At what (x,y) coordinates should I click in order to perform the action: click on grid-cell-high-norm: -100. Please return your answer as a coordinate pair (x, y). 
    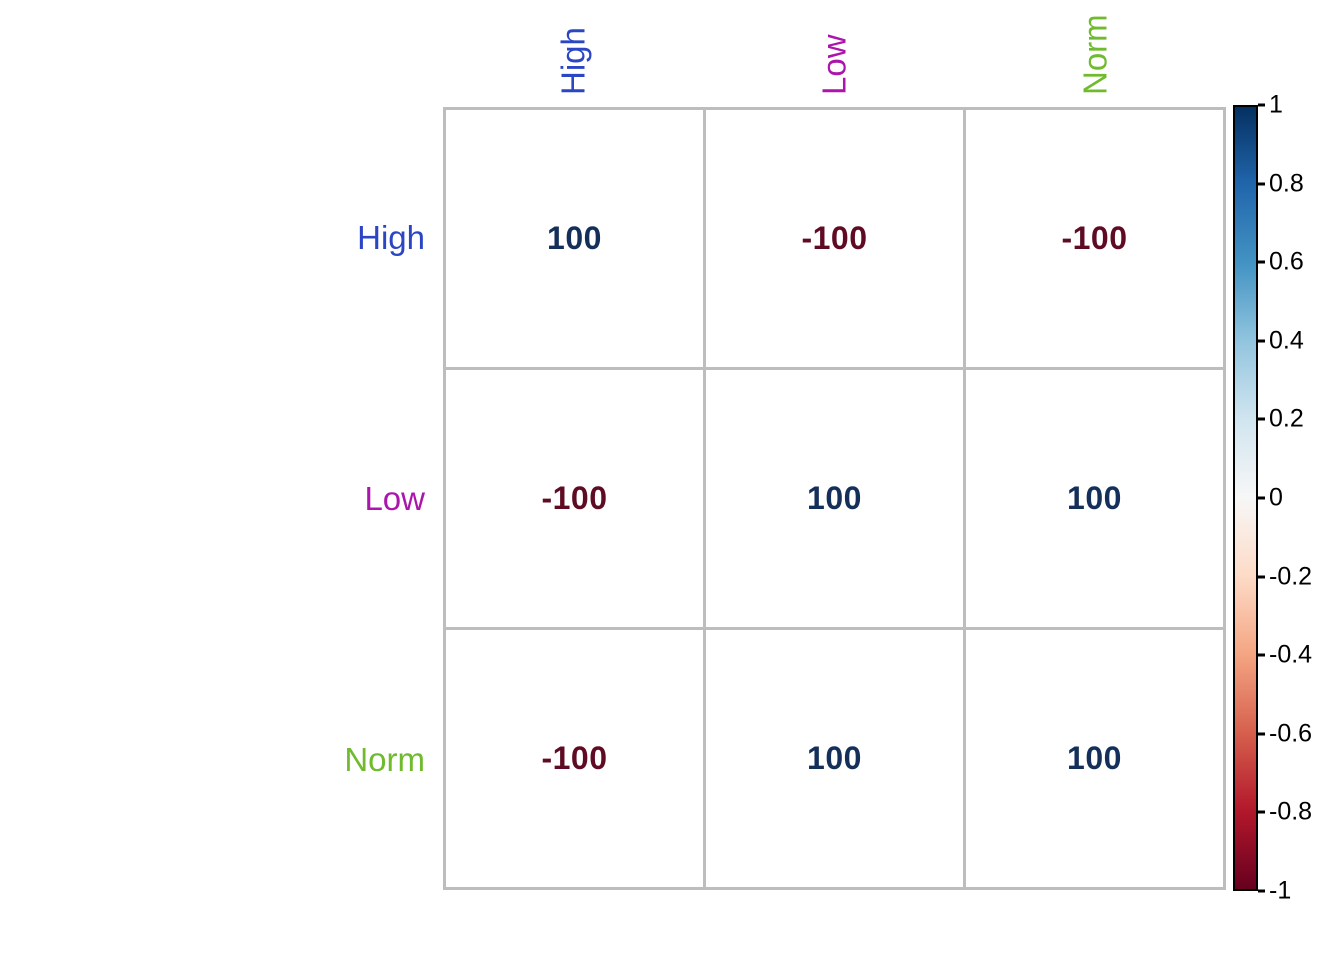
    Looking at the image, I should click on (1094, 238).